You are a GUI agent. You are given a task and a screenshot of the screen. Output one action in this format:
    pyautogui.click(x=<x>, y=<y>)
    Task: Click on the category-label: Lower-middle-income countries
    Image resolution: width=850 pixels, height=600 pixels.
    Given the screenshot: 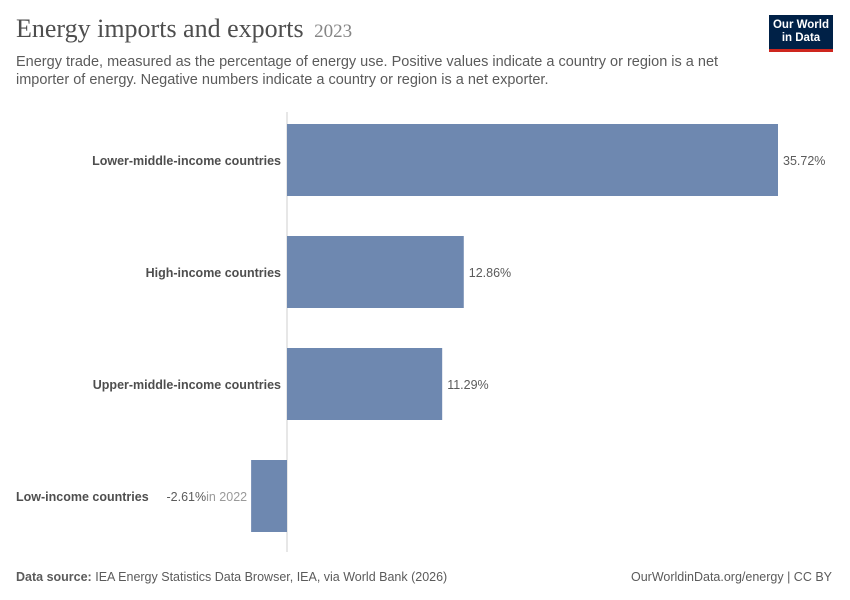 What is the action you would take?
    pyautogui.click(x=186, y=161)
    